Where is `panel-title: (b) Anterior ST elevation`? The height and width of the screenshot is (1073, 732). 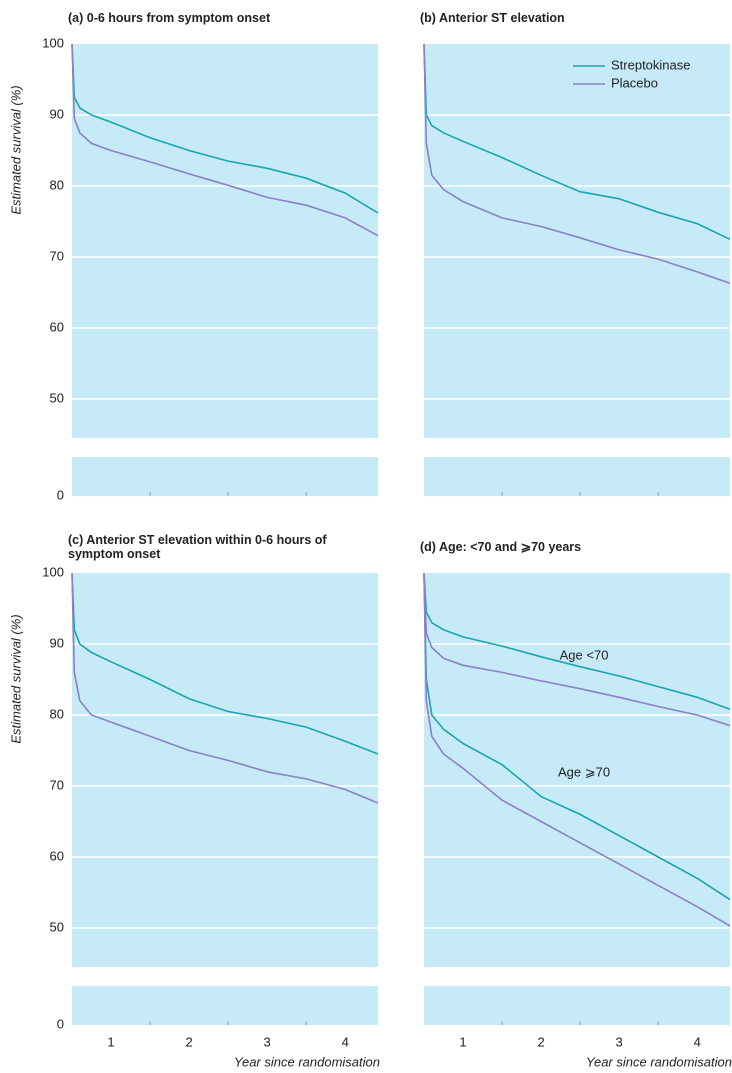 panel-title: (b) Anterior ST elevation is located at coordinates (492, 18).